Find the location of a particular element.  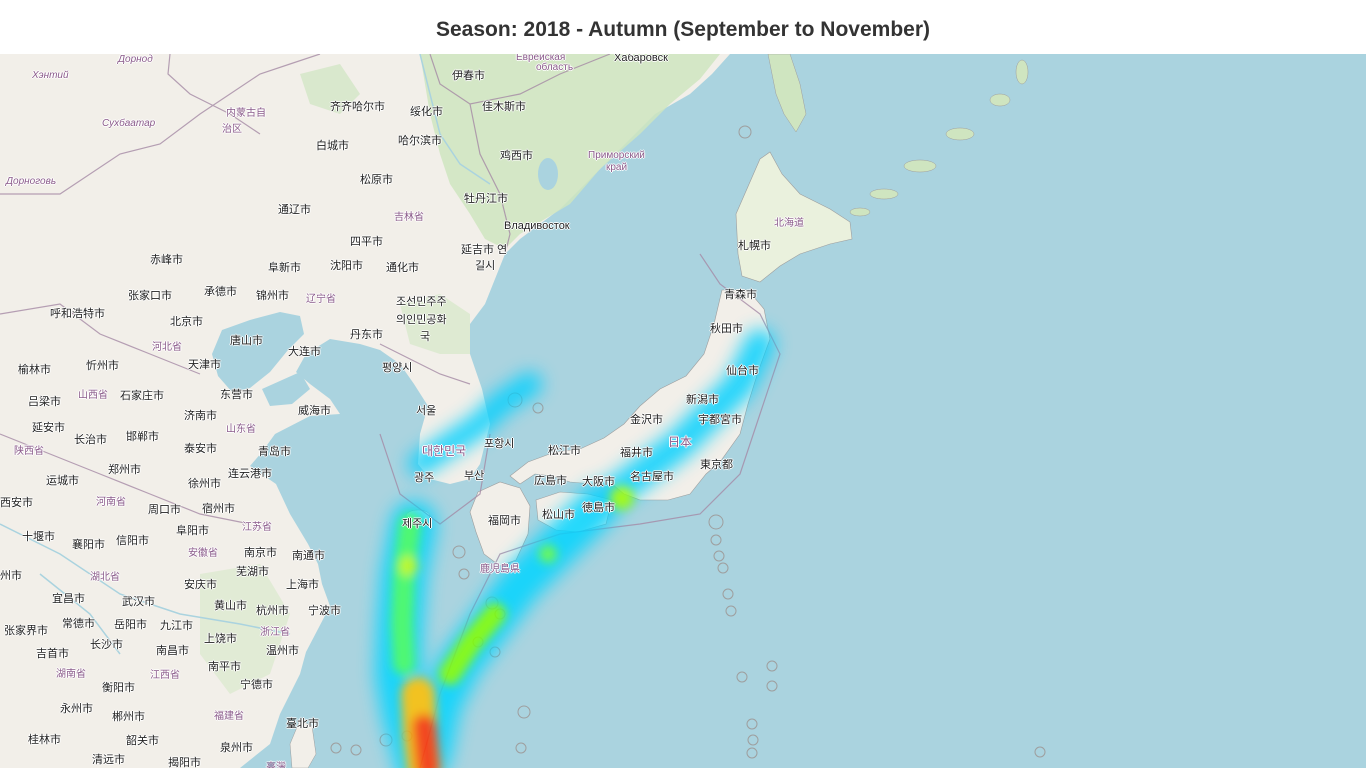

map-label: 锦州市 is located at coordinates (272, 296).